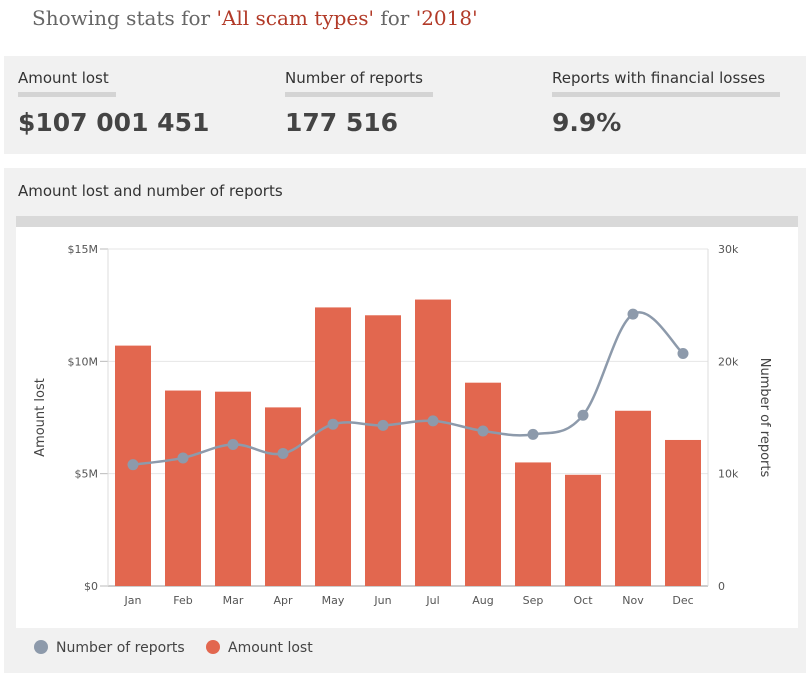 This screenshot has width=807, height=673. What do you see at coordinates (682, 600) in the screenshot?
I see `x-axis-tick-label: Dec` at bounding box center [682, 600].